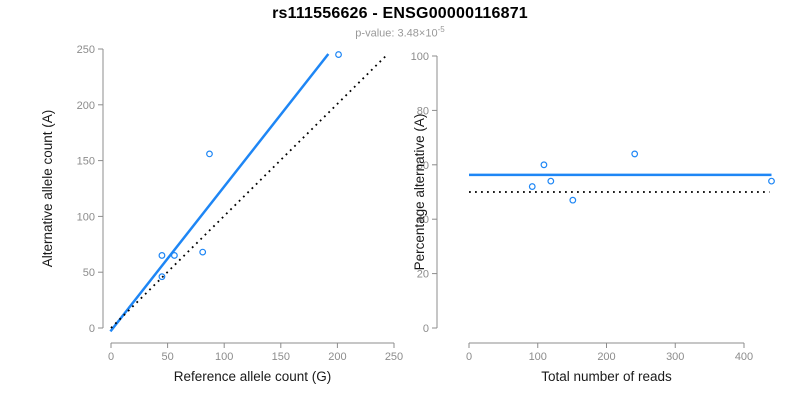  I want to click on y-tick-label: 20, so click(423, 275).